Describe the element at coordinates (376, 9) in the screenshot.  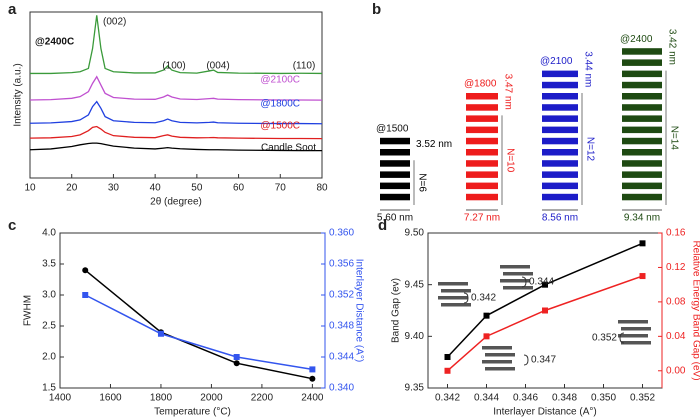
I see `panel-letter: b` at that location.